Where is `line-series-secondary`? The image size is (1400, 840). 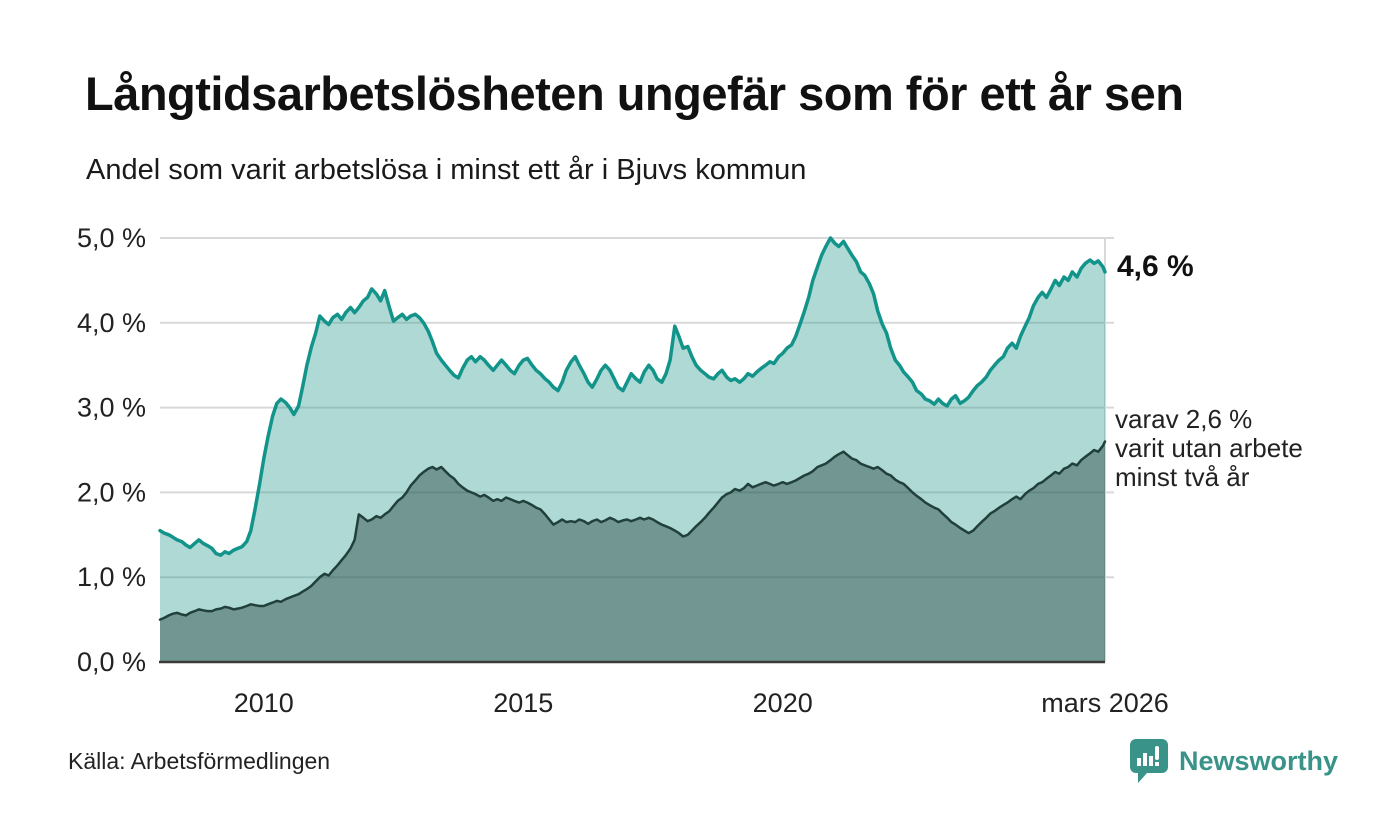
line-series-secondary is located at coordinates (632, 530).